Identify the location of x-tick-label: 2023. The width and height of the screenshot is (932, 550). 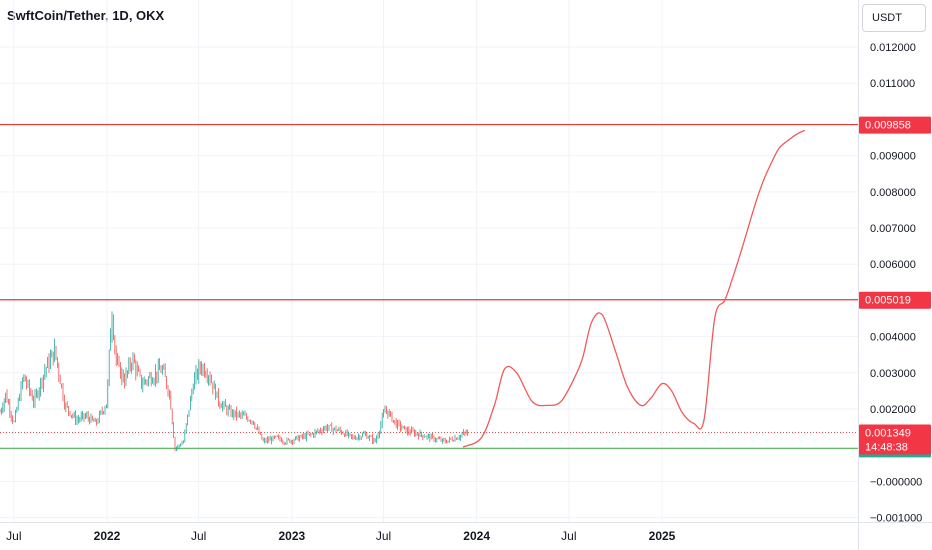
(291, 536).